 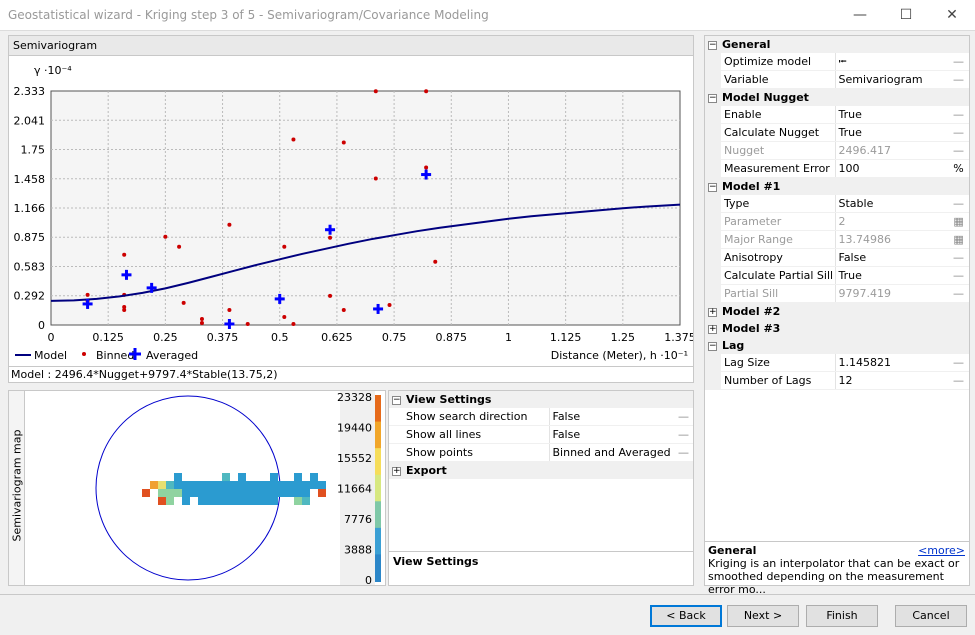 What do you see at coordinates (837, 97) in the screenshot?
I see `property-category-nugget: − Model Nugget` at bounding box center [837, 97].